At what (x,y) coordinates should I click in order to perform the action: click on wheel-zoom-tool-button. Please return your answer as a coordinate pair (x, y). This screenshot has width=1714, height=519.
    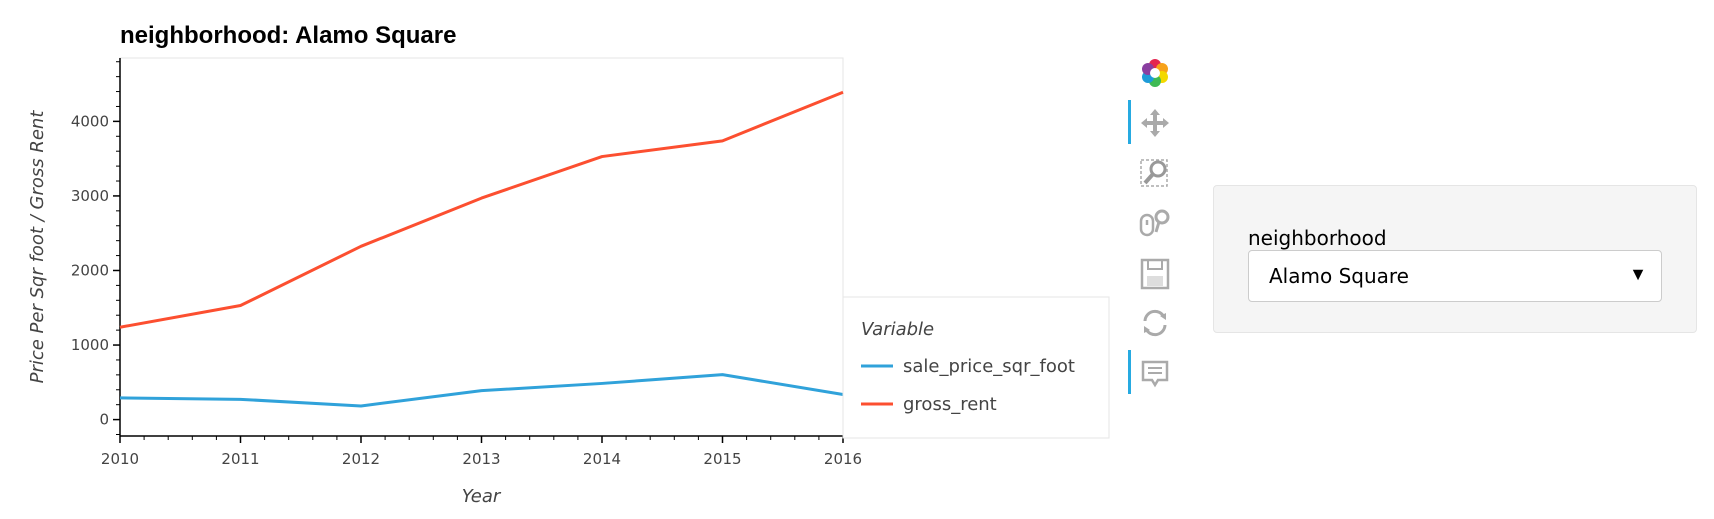
    Looking at the image, I should click on (1155, 222).